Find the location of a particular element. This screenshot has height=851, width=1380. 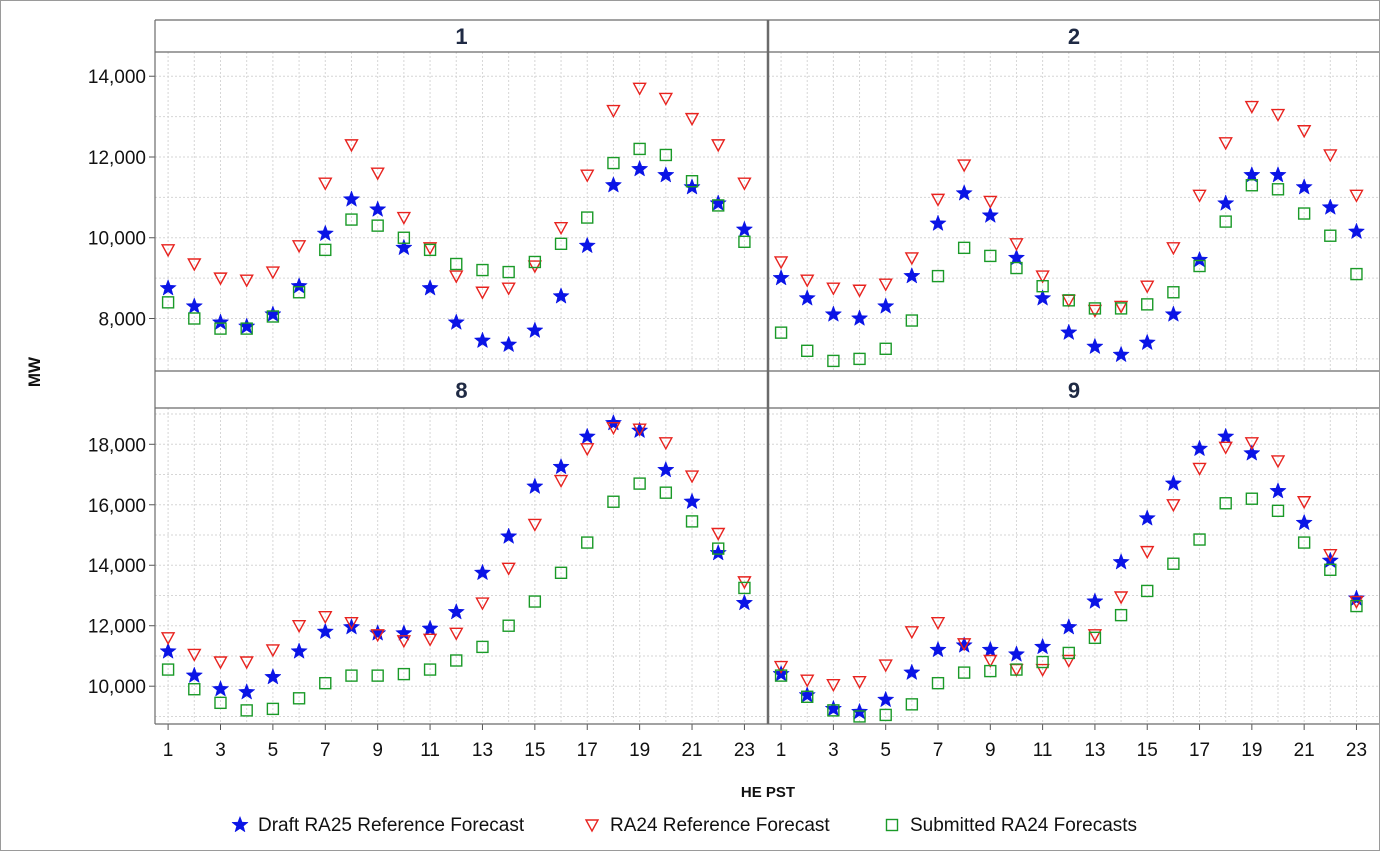

legend-marker-square is located at coordinates (892, 825).